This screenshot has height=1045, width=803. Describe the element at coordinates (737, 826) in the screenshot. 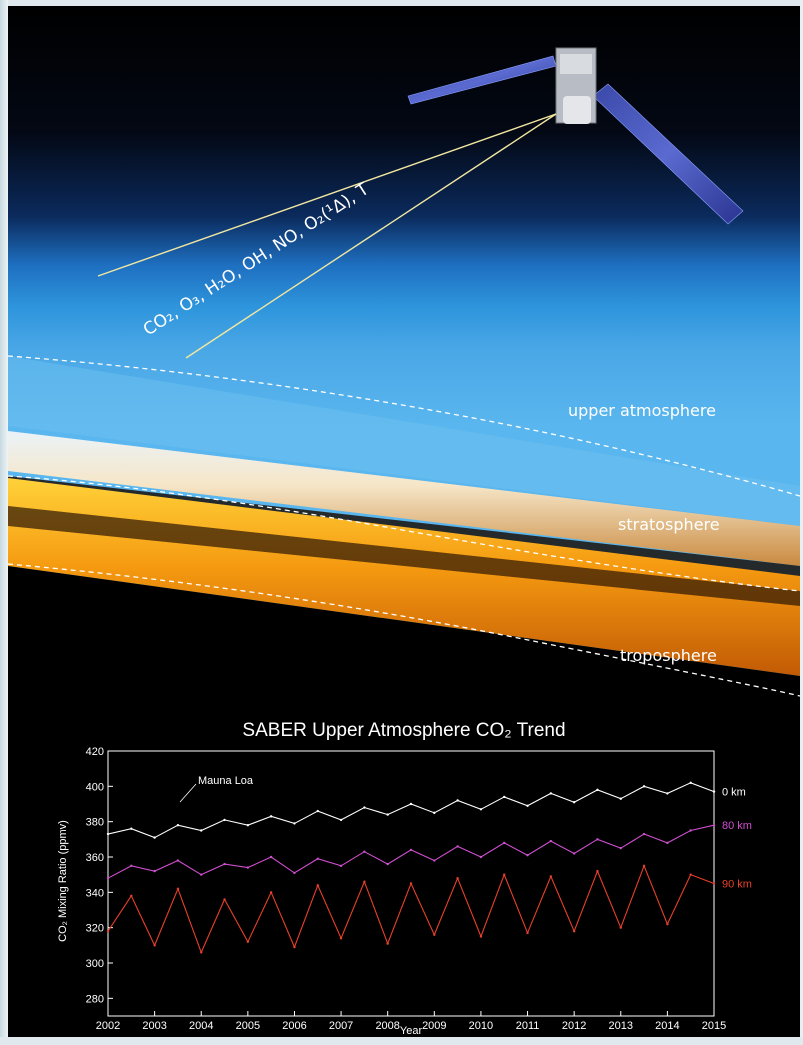

I see `series-label-80-km: 80 km` at that location.